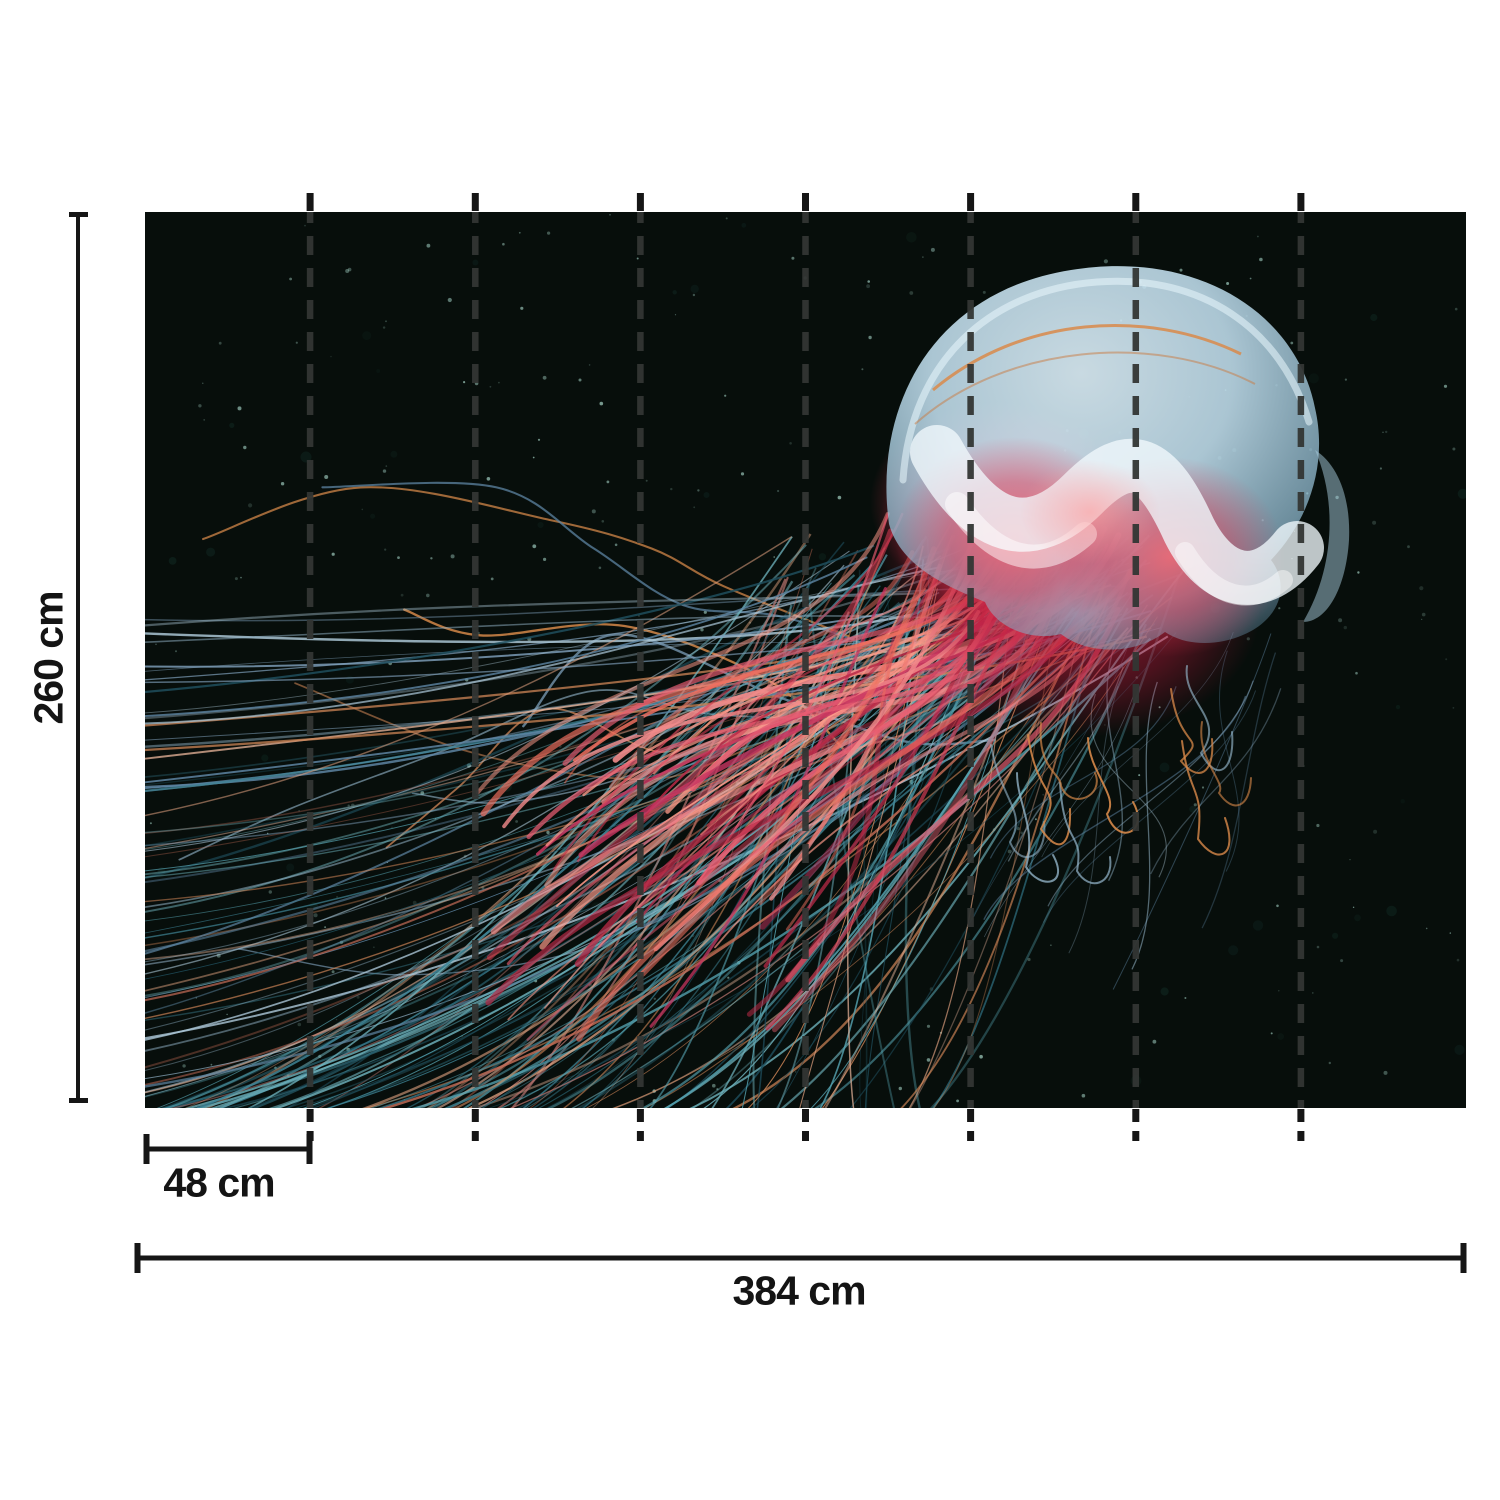  I want to click on panel-width-dimension-label: 48 cm, so click(219, 1182).